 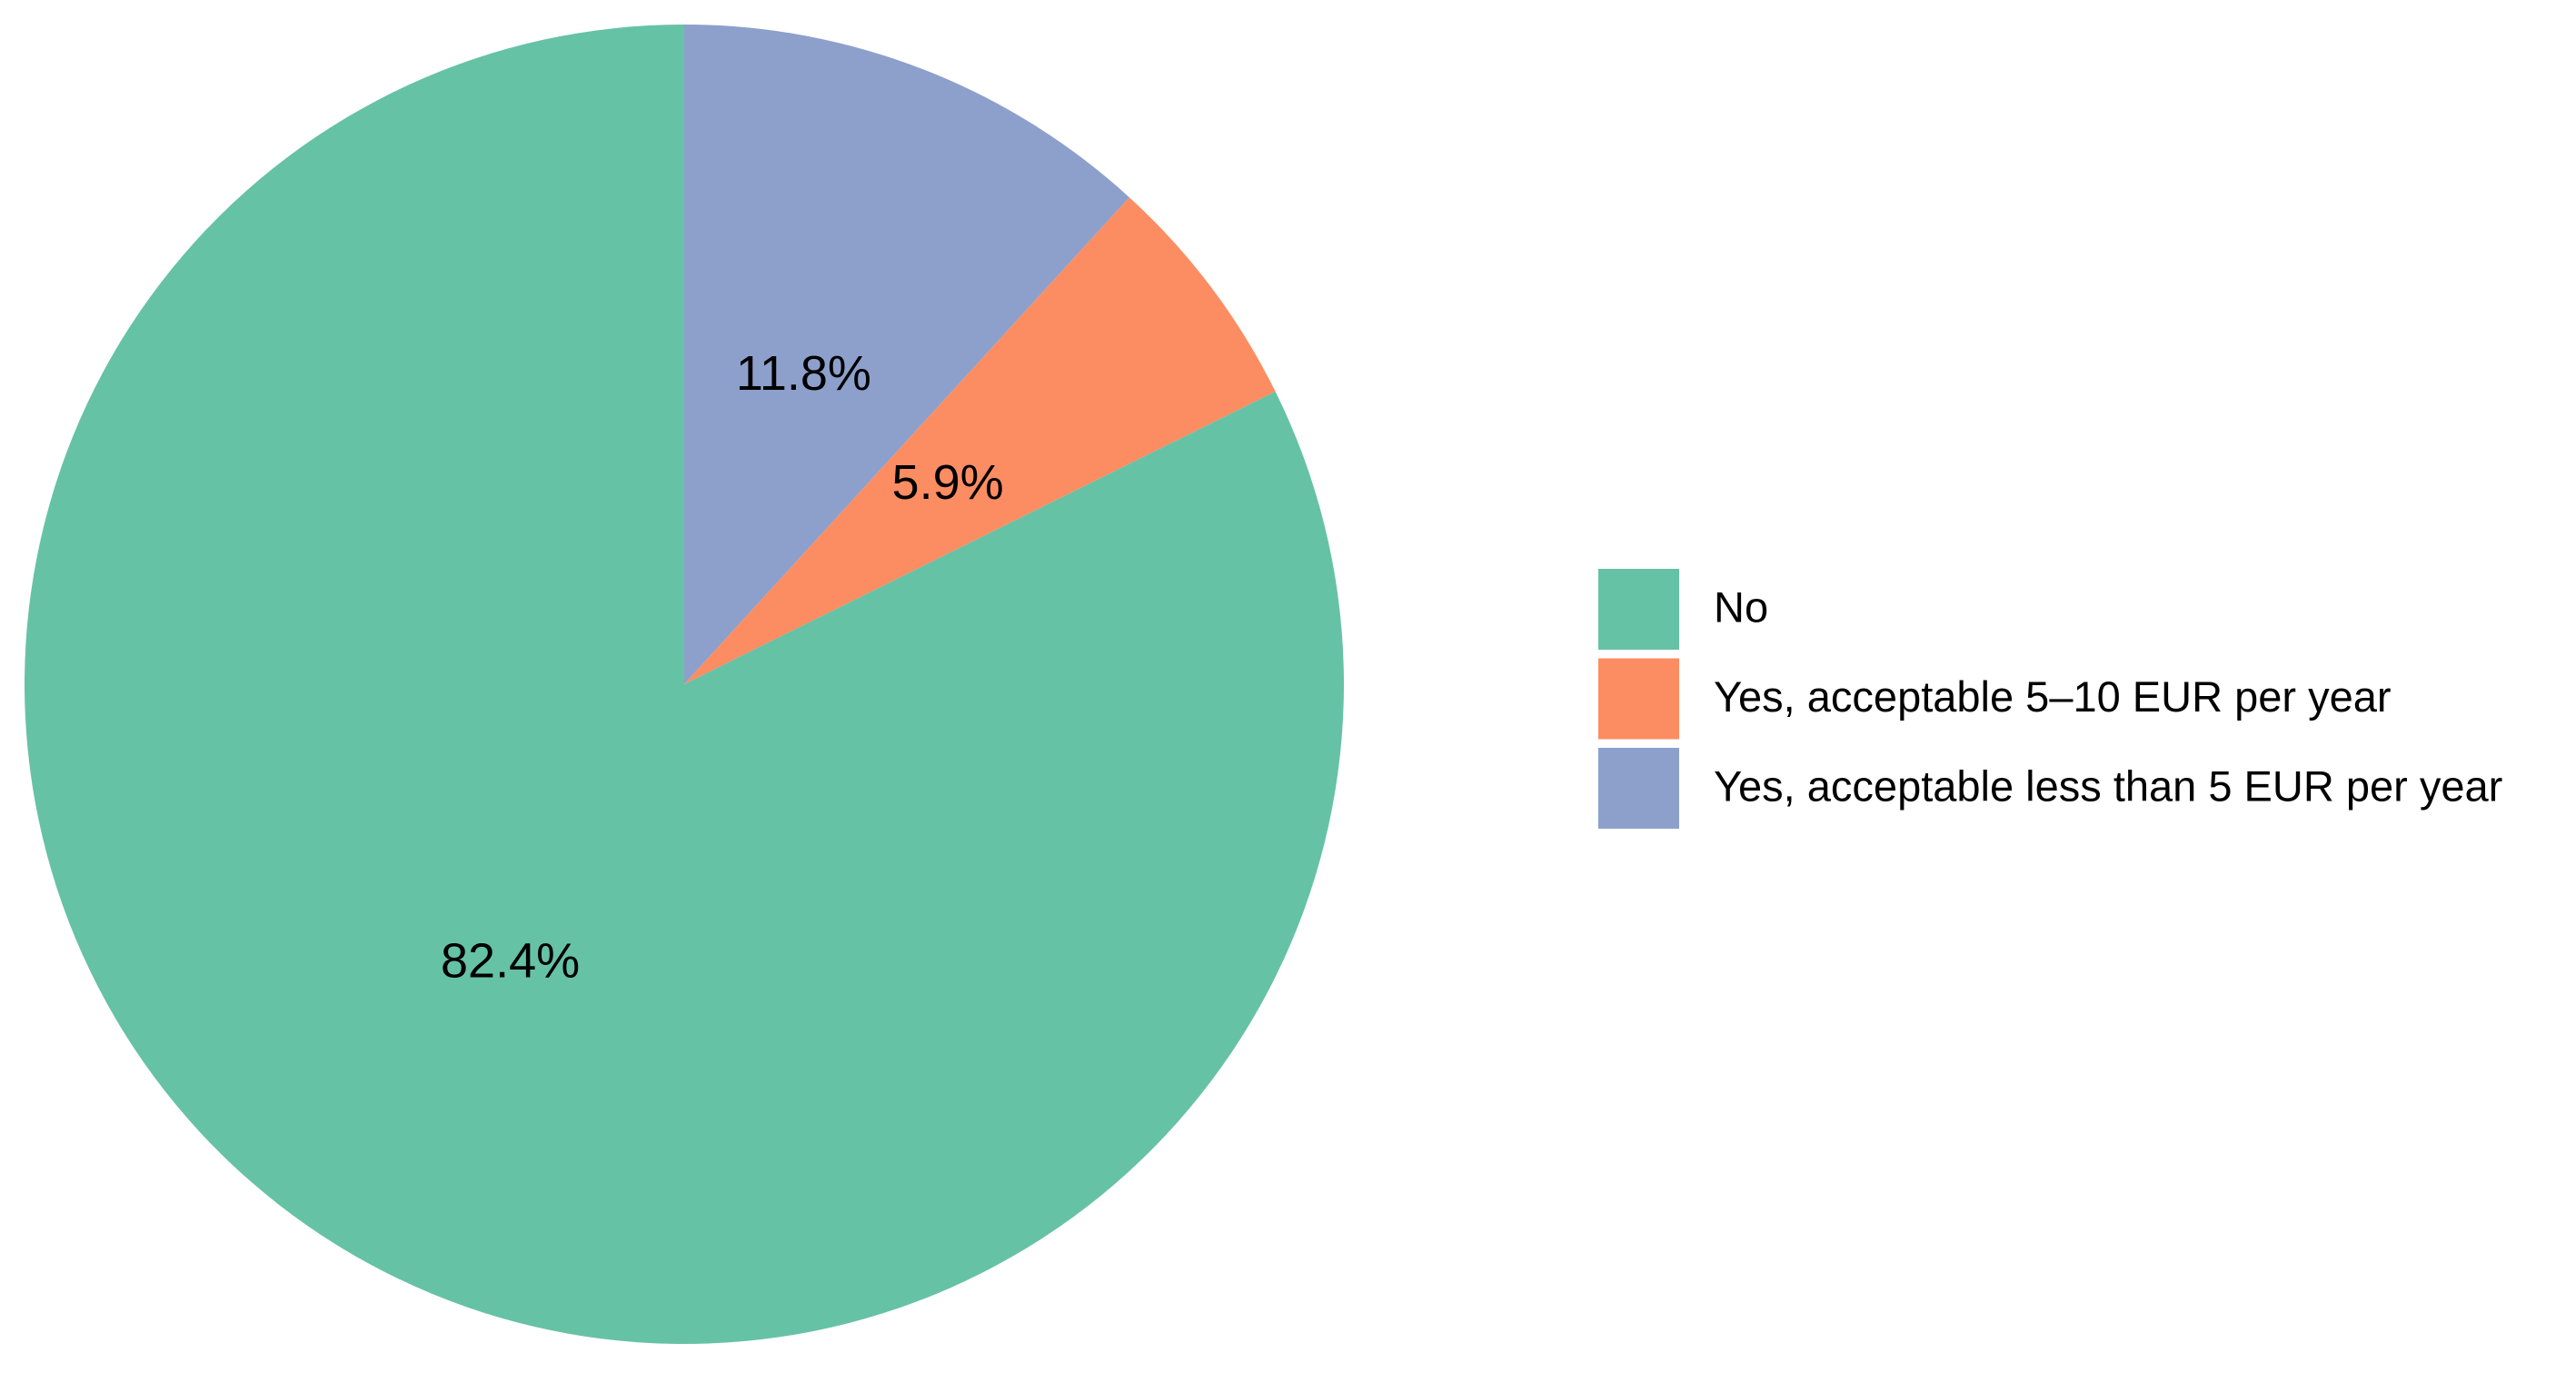 I want to click on slice-label: 5.9%, so click(x=948, y=482).